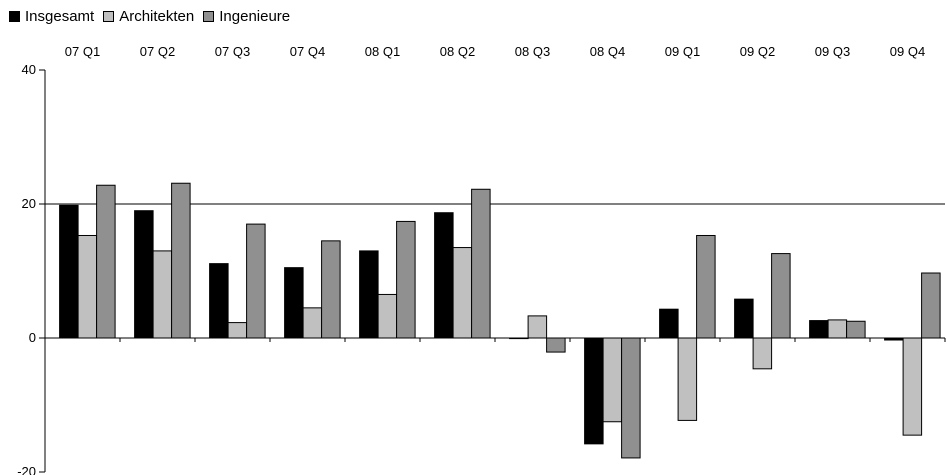 The image size is (947, 475). I want to click on legend-swatch-insgesamt, so click(14, 16).